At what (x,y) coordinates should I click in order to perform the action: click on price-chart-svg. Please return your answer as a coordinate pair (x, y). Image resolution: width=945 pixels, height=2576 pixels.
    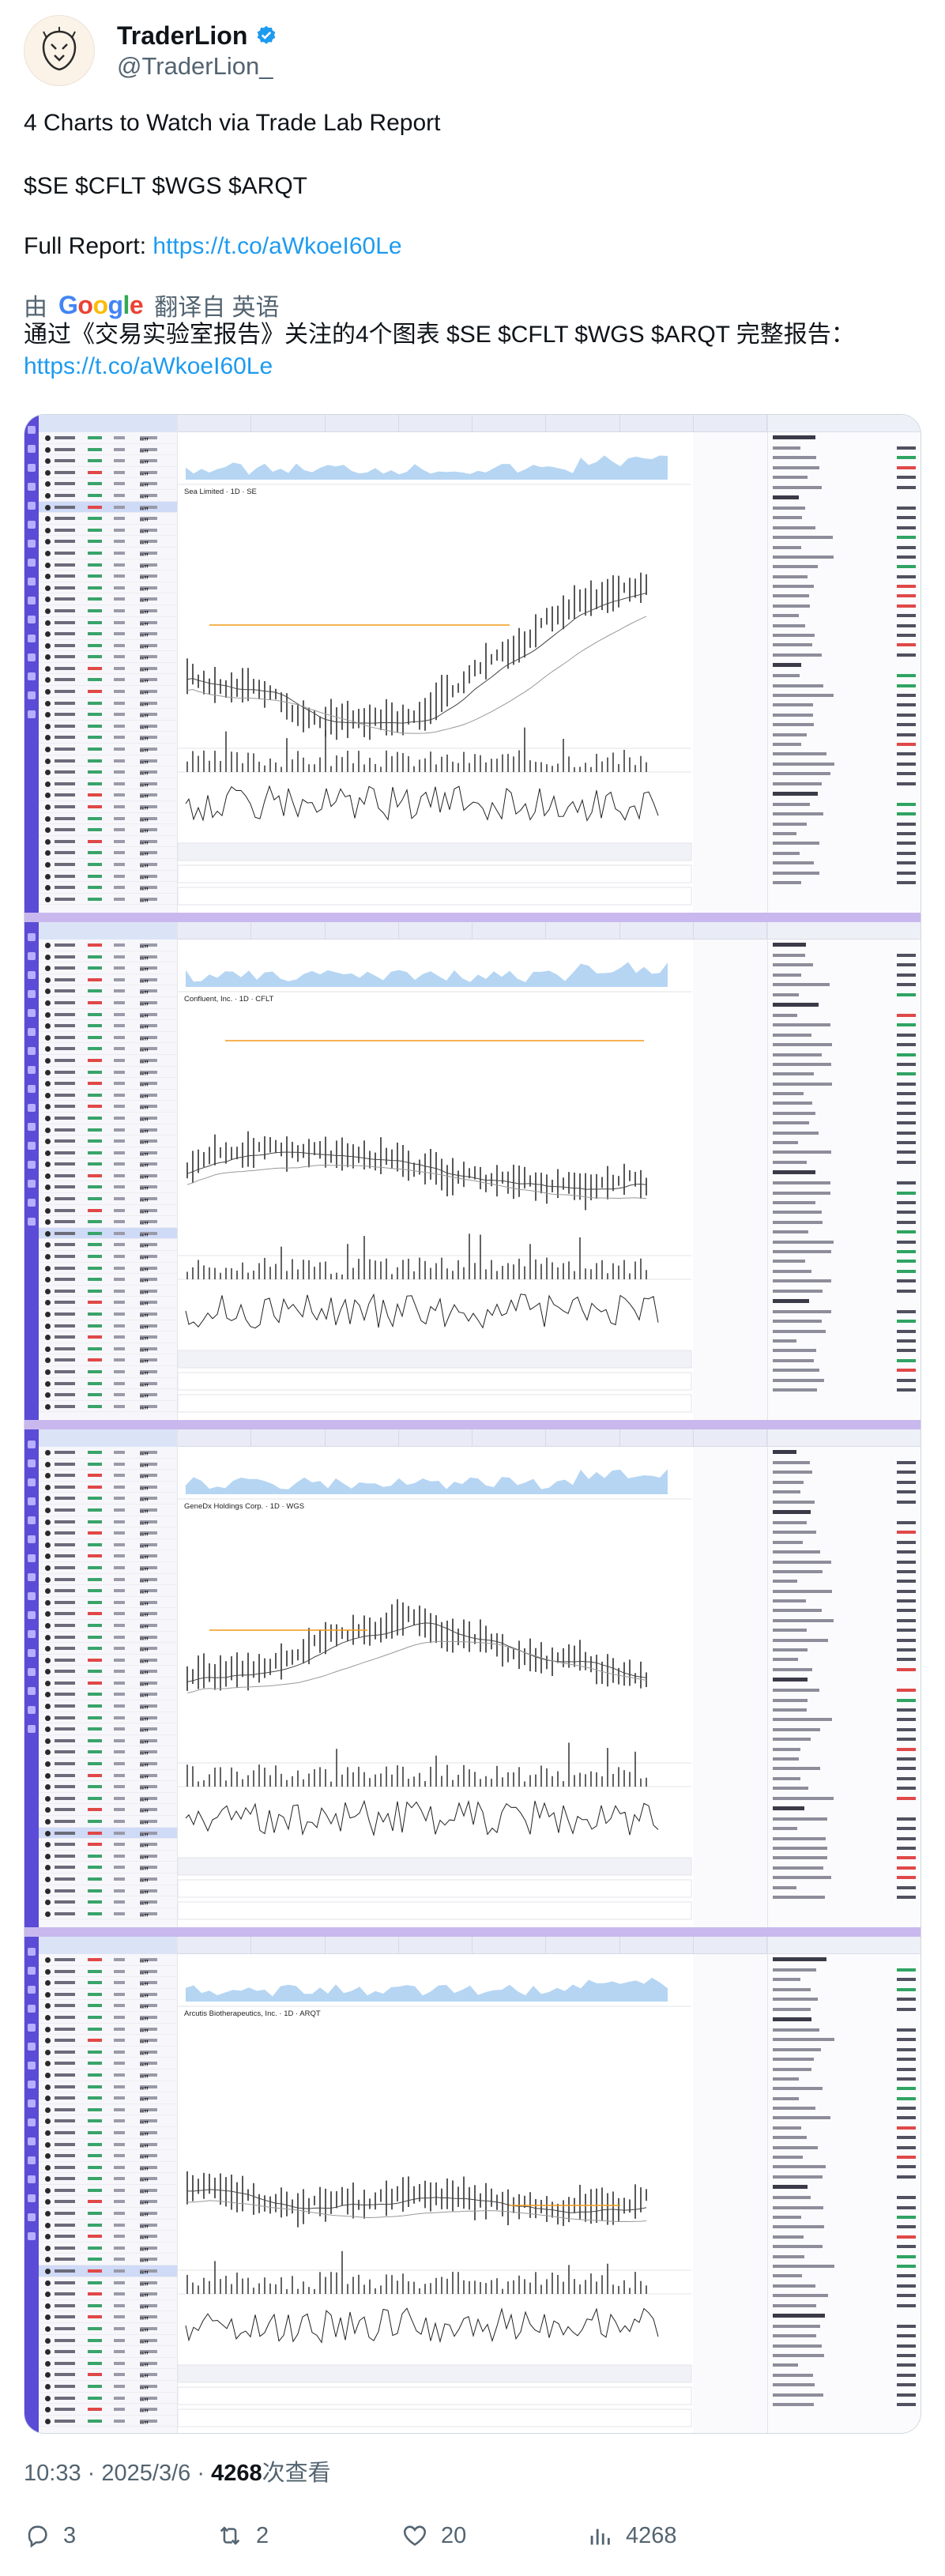
    Looking at the image, I should click on (472, 1180).